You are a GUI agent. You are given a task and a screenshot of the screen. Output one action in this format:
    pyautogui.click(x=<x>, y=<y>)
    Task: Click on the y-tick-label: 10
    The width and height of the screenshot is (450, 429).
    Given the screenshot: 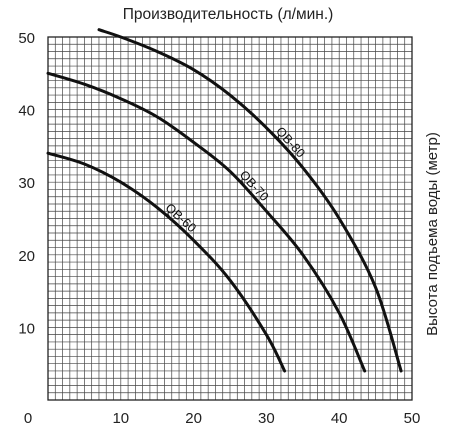 What is the action you would take?
    pyautogui.click(x=26, y=328)
    